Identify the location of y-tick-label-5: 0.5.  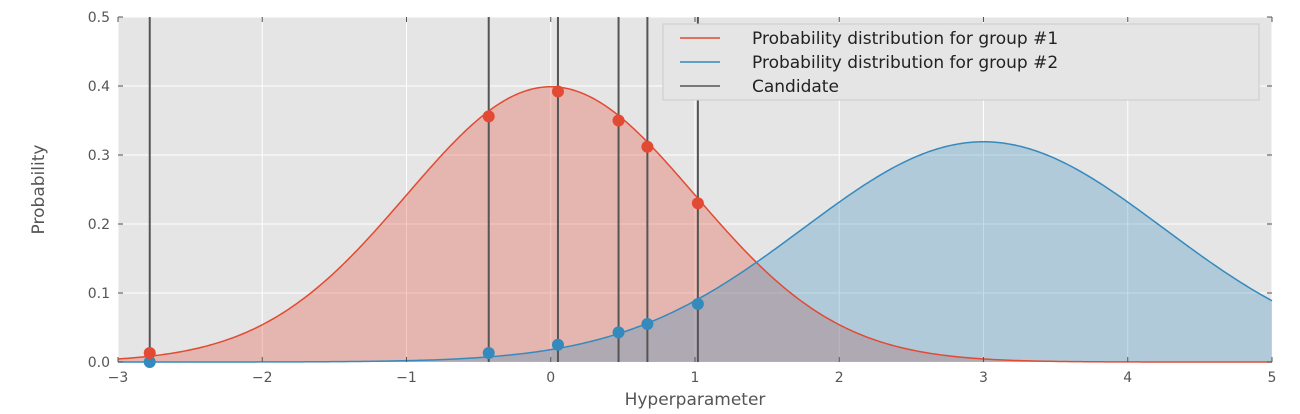
(99, 18).